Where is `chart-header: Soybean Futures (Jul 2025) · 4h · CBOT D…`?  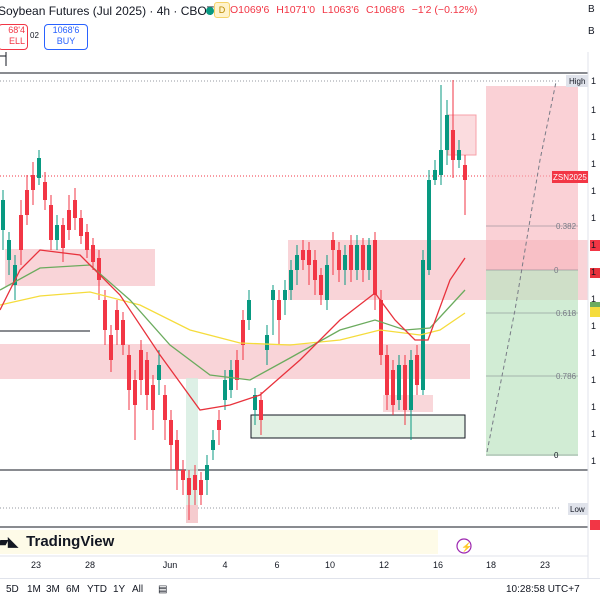 chart-header: Soybean Futures (Jul 2025) · 4h · CBOT D… is located at coordinates (300, 26).